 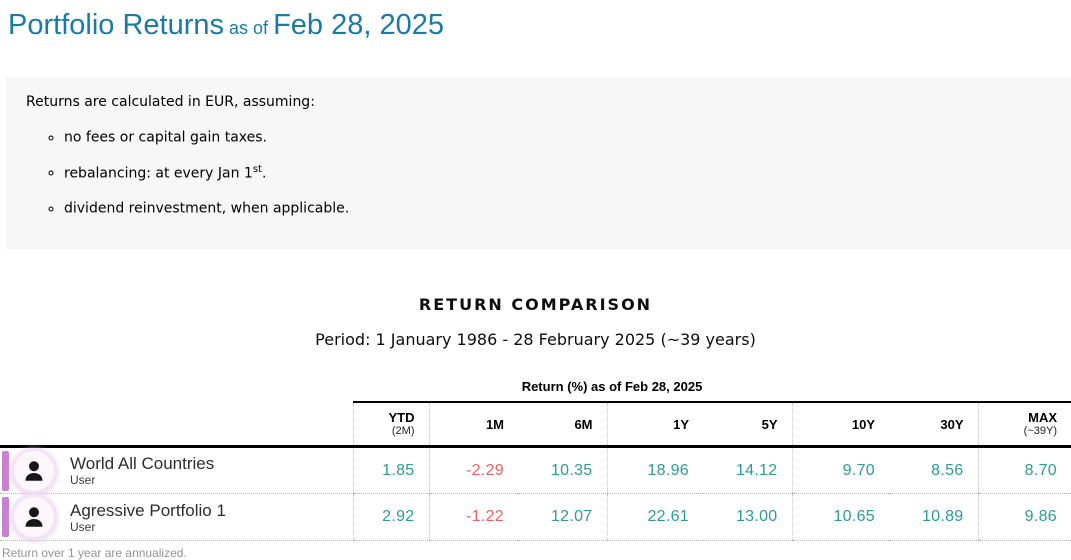 What do you see at coordinates (390, 470) in the screenshot?
I see `value-ytd: 1.85` at bounding box center [390, 470].